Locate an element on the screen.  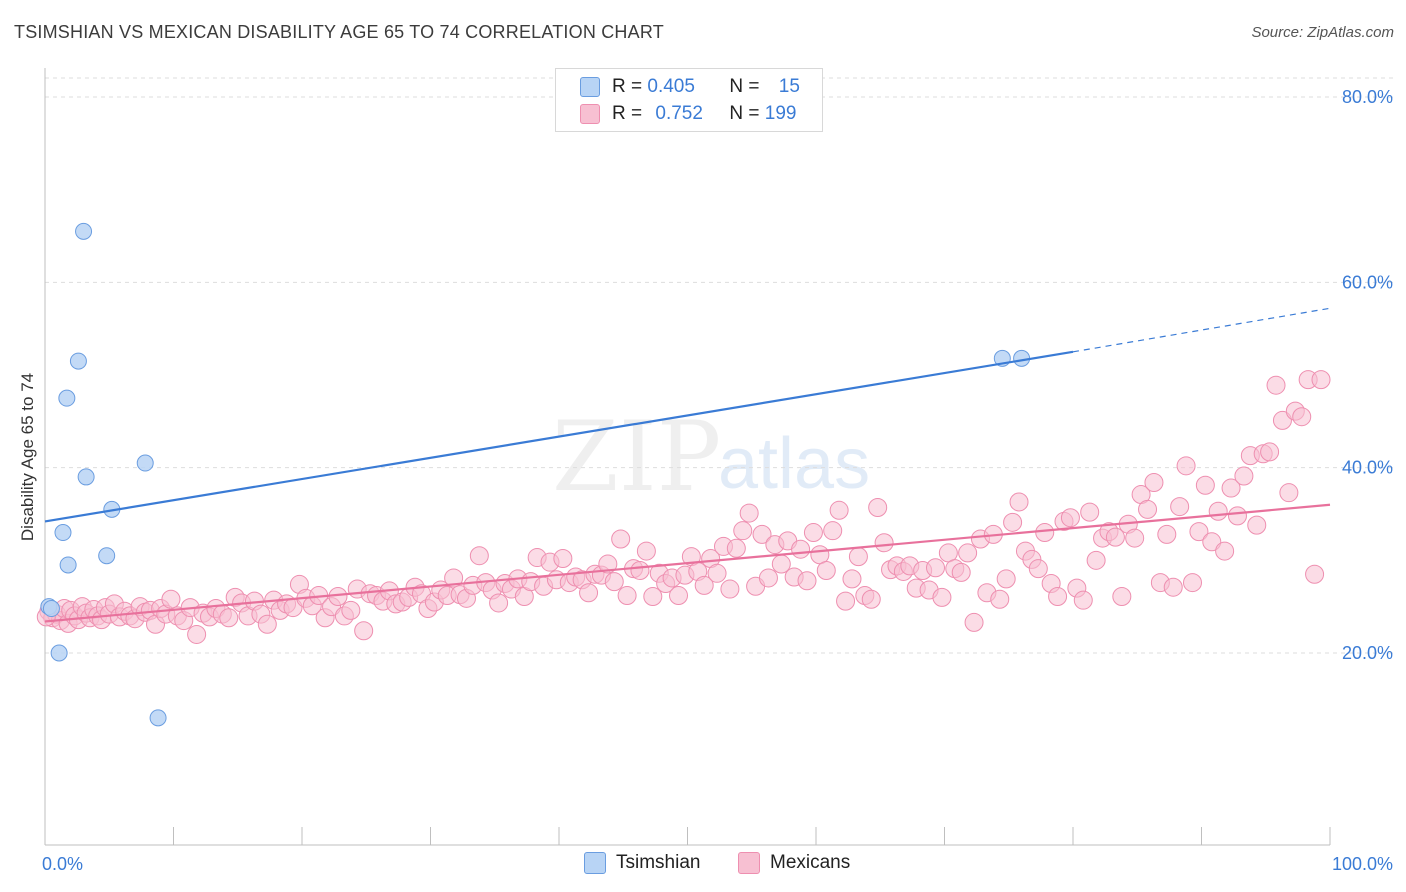
legend-row-tsimshian: R = 0.405 N = 15 is located at coordinates (690, 87).